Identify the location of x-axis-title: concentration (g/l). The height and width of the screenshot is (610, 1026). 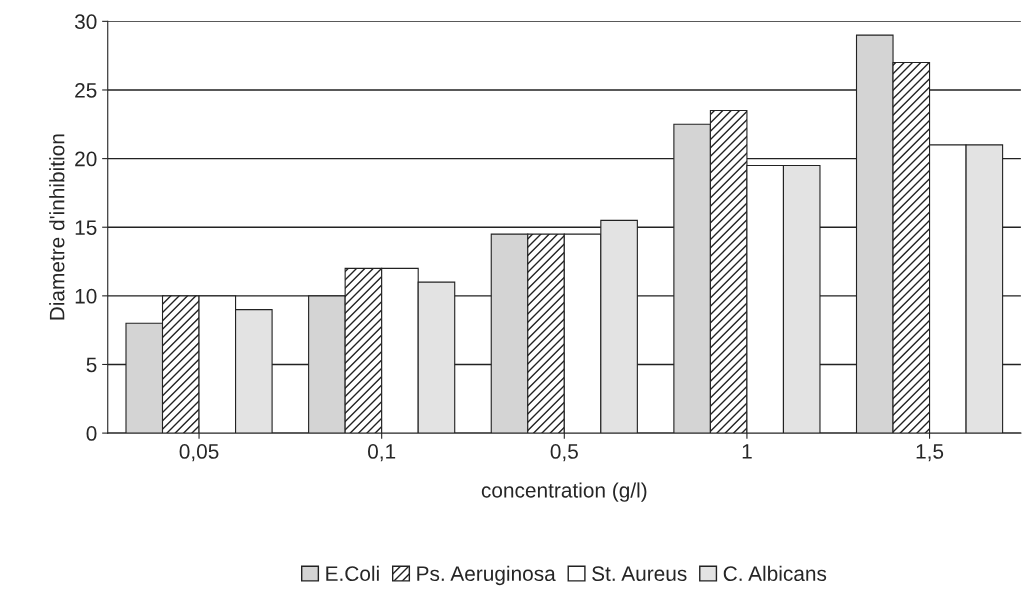
(564, 492).